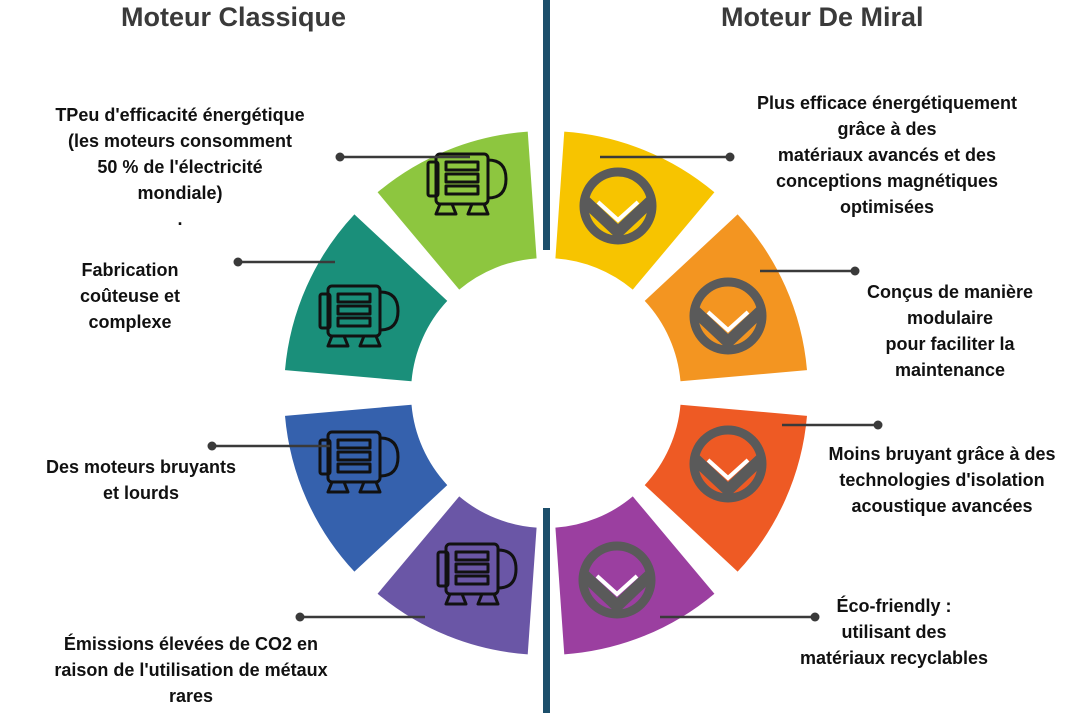 The image size is (1088, 713). What do you see at coordinates (212, 446) in the screenshot?
I see `classic-connector-3-dot` at bounding box center [212, 446].